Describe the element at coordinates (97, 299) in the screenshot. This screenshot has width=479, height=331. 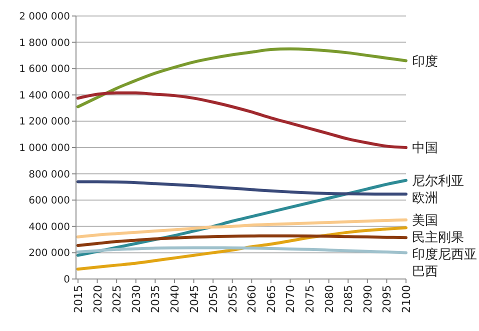
I see `x-tick-label: 2020` at that location.